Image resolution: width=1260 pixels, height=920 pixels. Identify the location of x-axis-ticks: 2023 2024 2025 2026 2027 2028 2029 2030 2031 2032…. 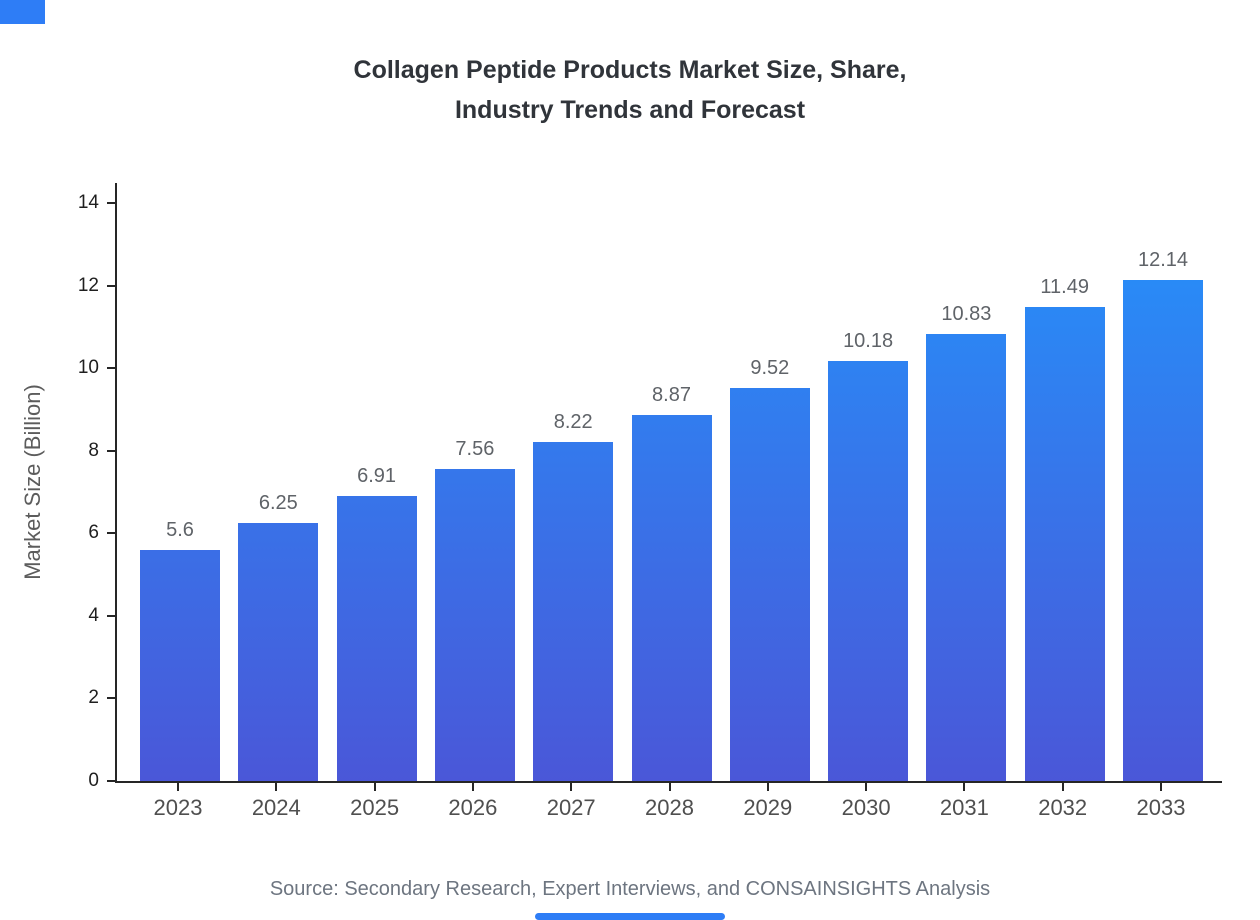
(667, 808).